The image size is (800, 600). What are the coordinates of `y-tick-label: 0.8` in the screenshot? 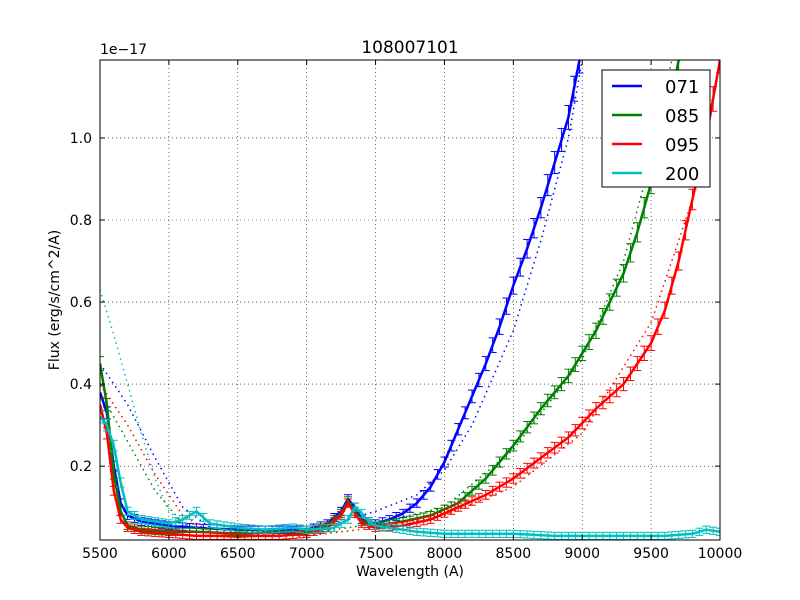 It's located at (81, 221).